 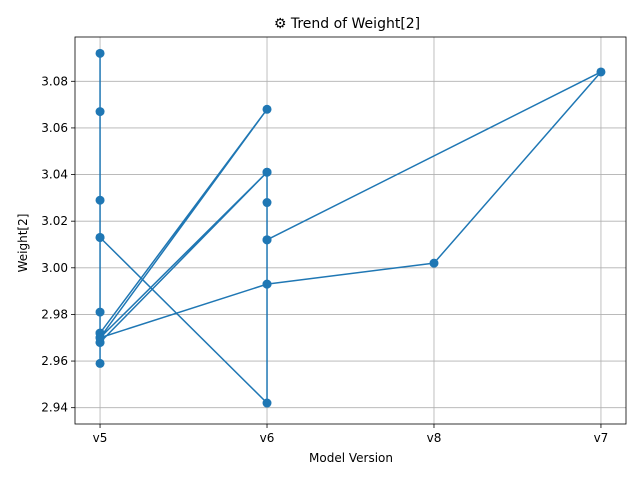 What do you see at coordinates (54, 314) in the screenshot?
I see `y-tick-label: 2.98` at bounding box center [54, 314].